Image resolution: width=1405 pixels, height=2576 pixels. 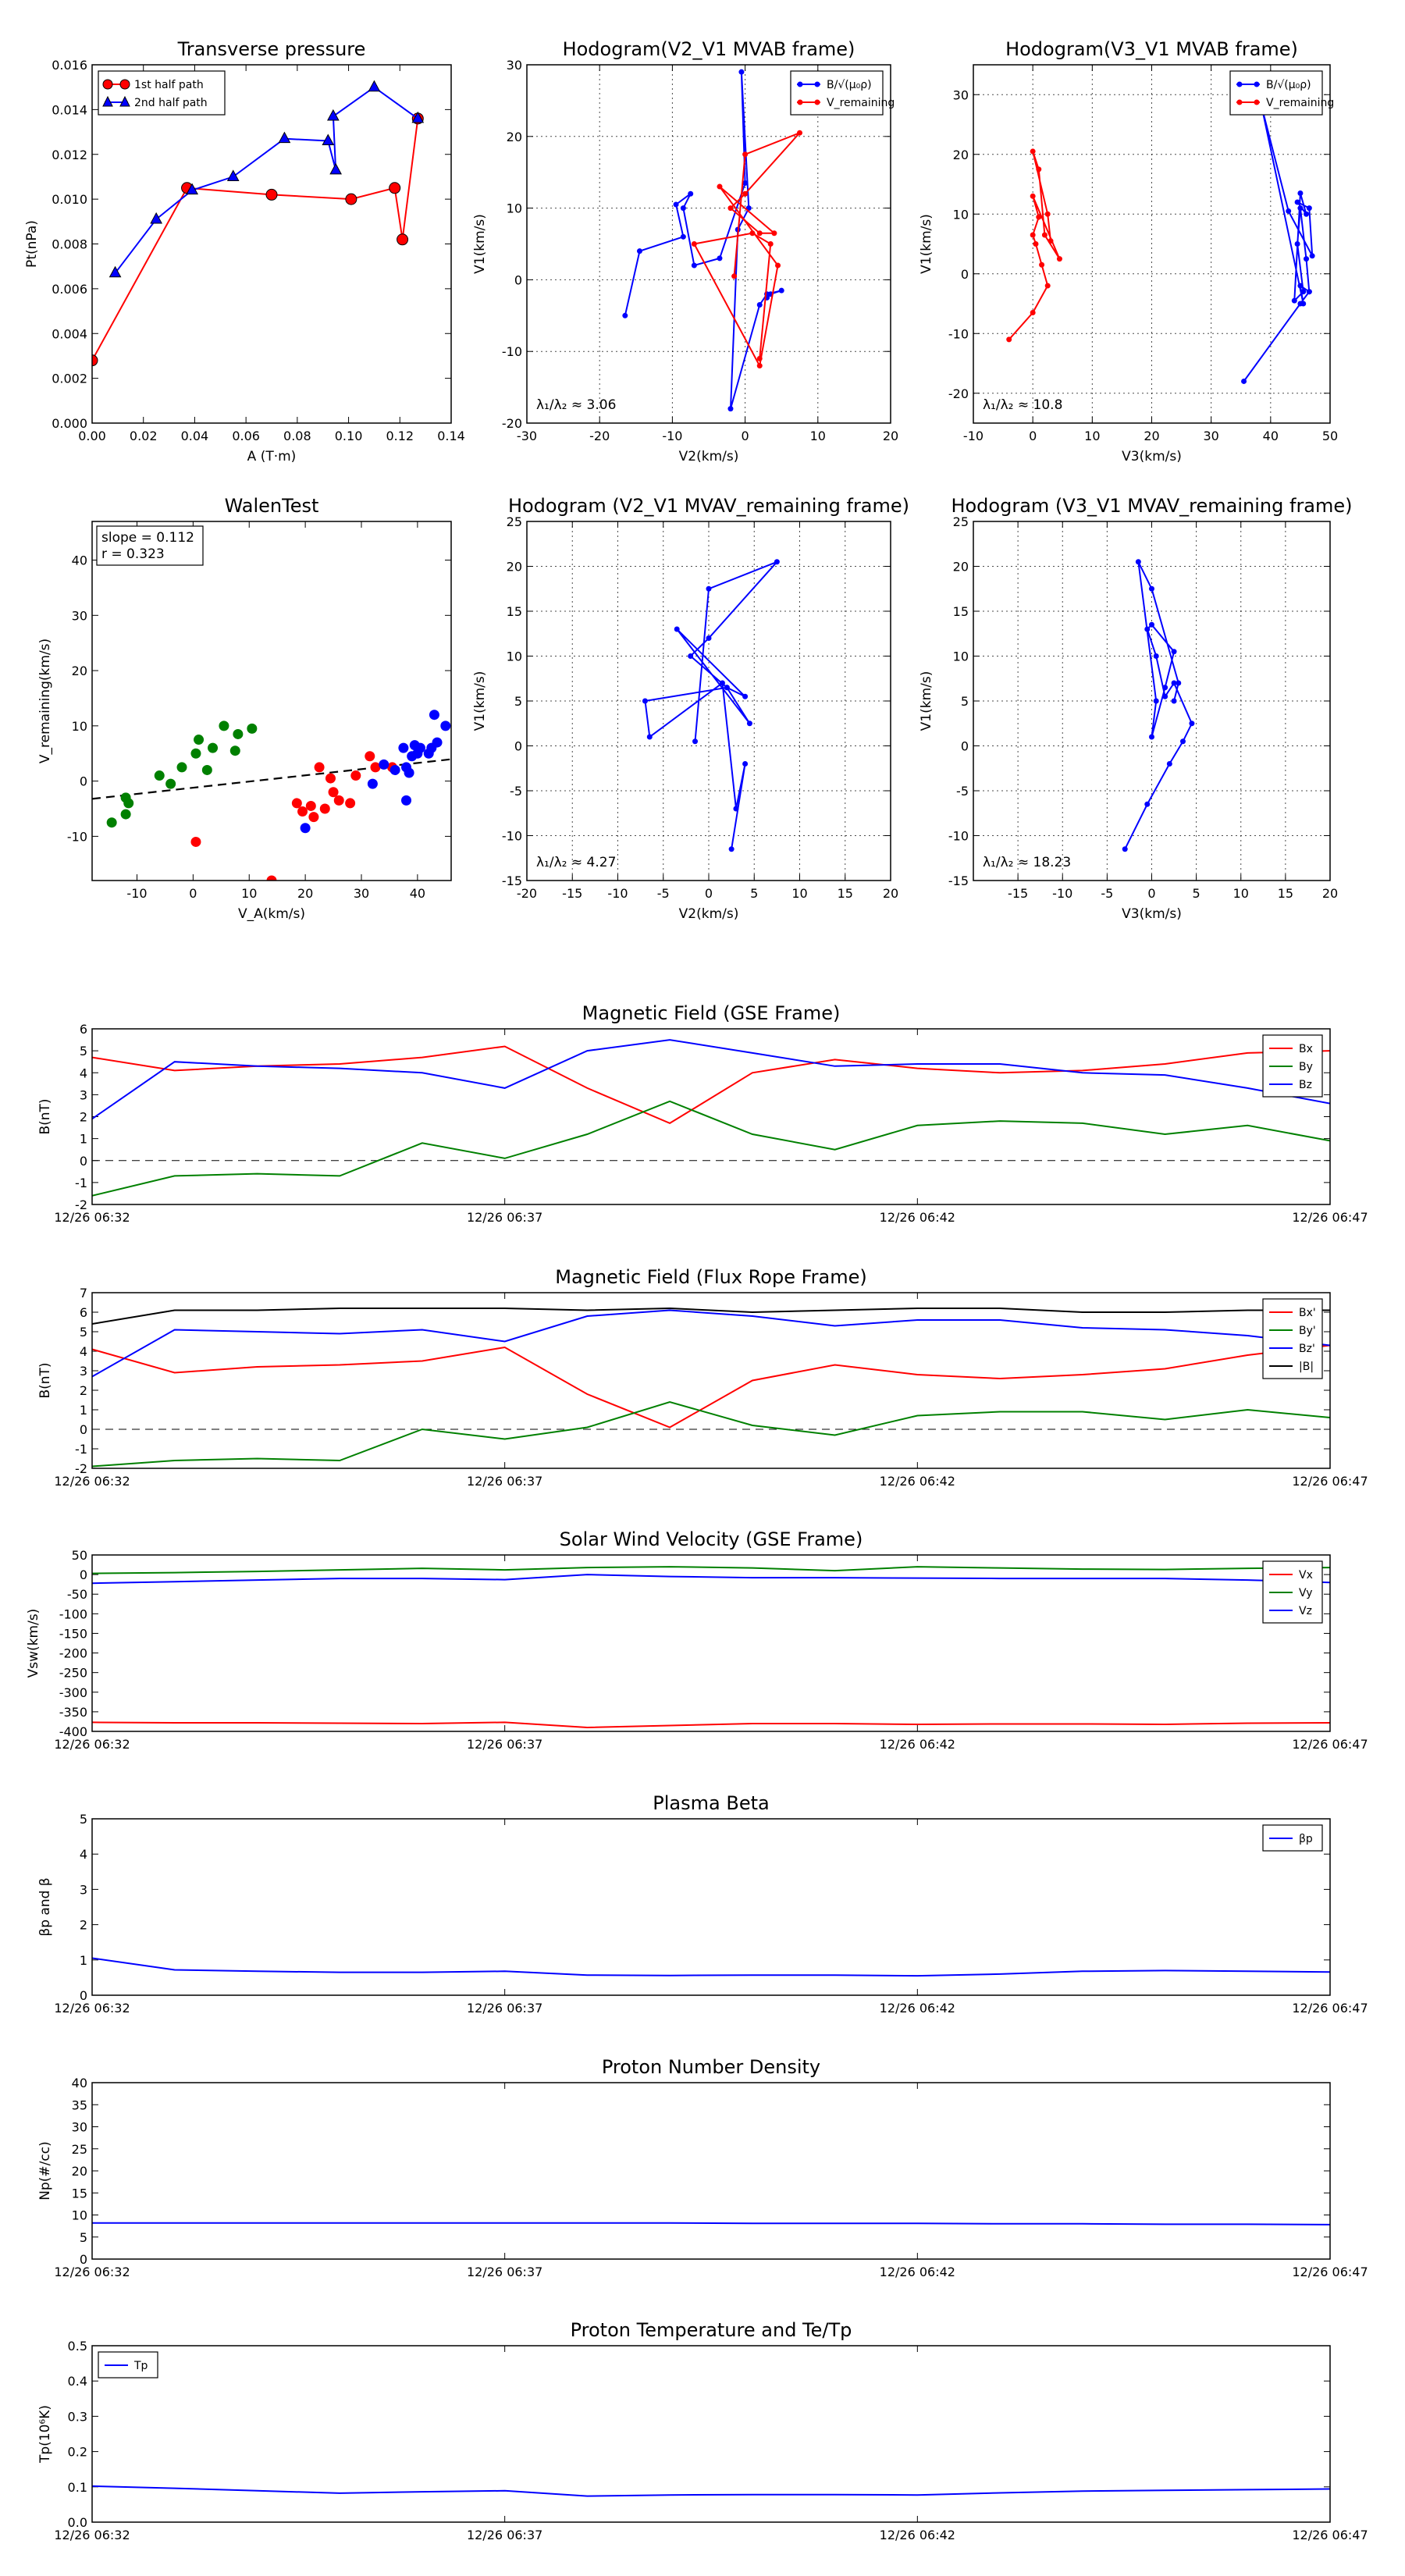 I want to click on x-tick-label: 15, so click(x=1286, y=893).